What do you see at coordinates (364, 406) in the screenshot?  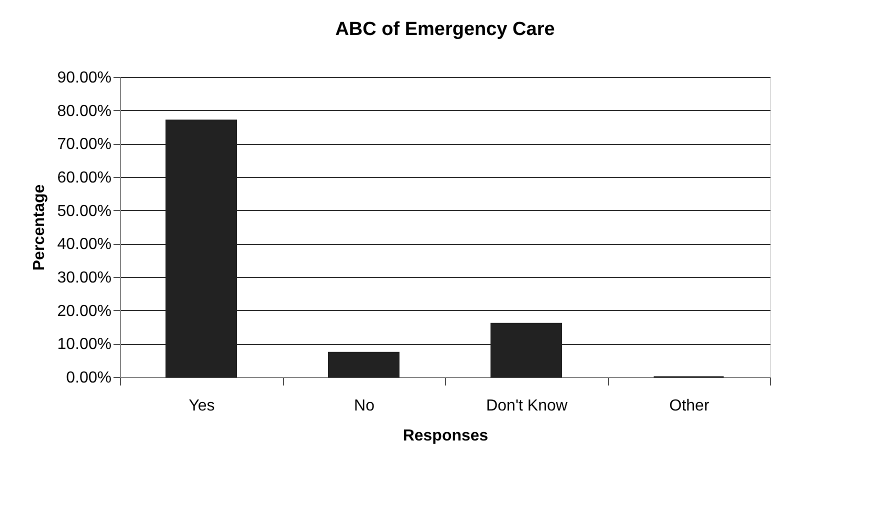 I see `x-tick-label: No` at bounding box center [364, 406].